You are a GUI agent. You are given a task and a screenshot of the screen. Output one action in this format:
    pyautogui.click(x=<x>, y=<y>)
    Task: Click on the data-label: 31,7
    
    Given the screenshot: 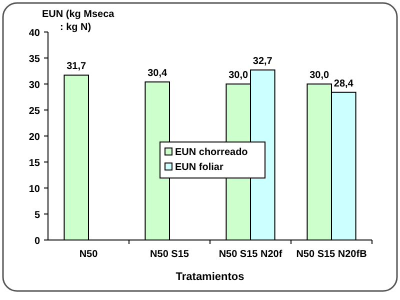 What is the action you would take?
    pyautogui.click(x=76, y=66)
    